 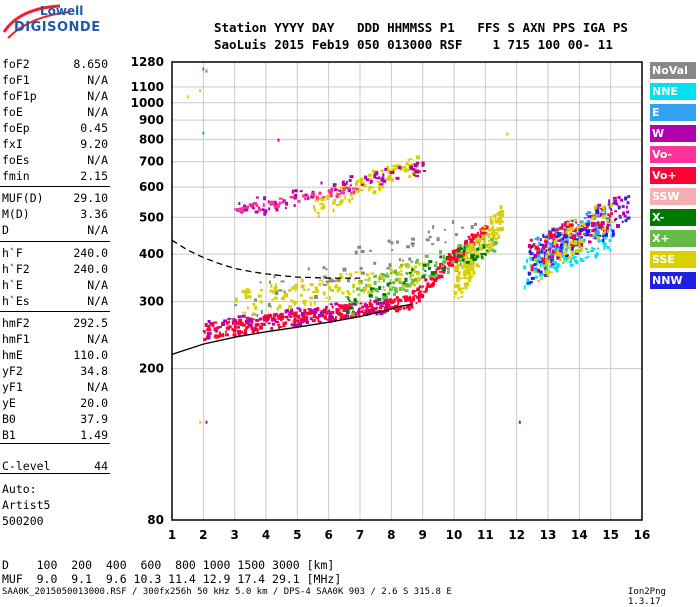 What do you see at coordinates (94, 371) in the screenshot?
I see `param-value: 34.8` at bounding box center [94, 371].